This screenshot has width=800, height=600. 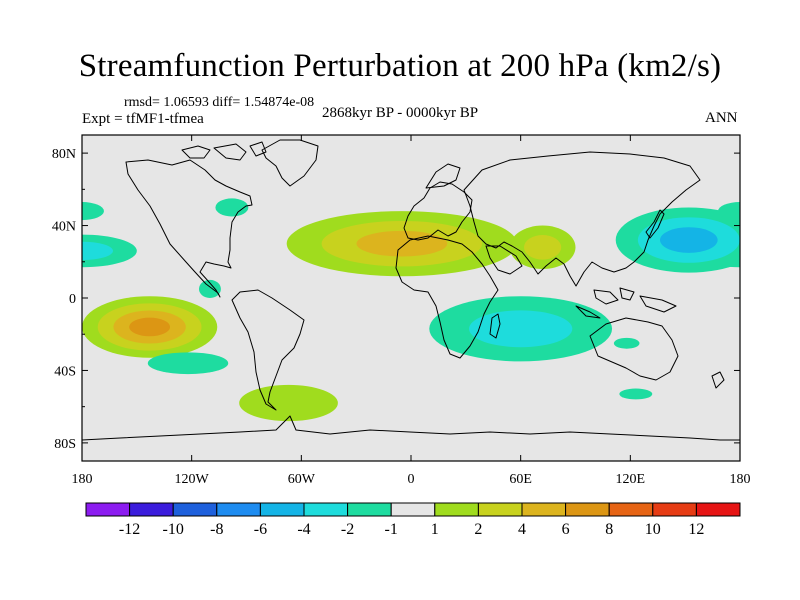 I want to click on anomaly-australia-west-negative, so click(x=626, y=343).